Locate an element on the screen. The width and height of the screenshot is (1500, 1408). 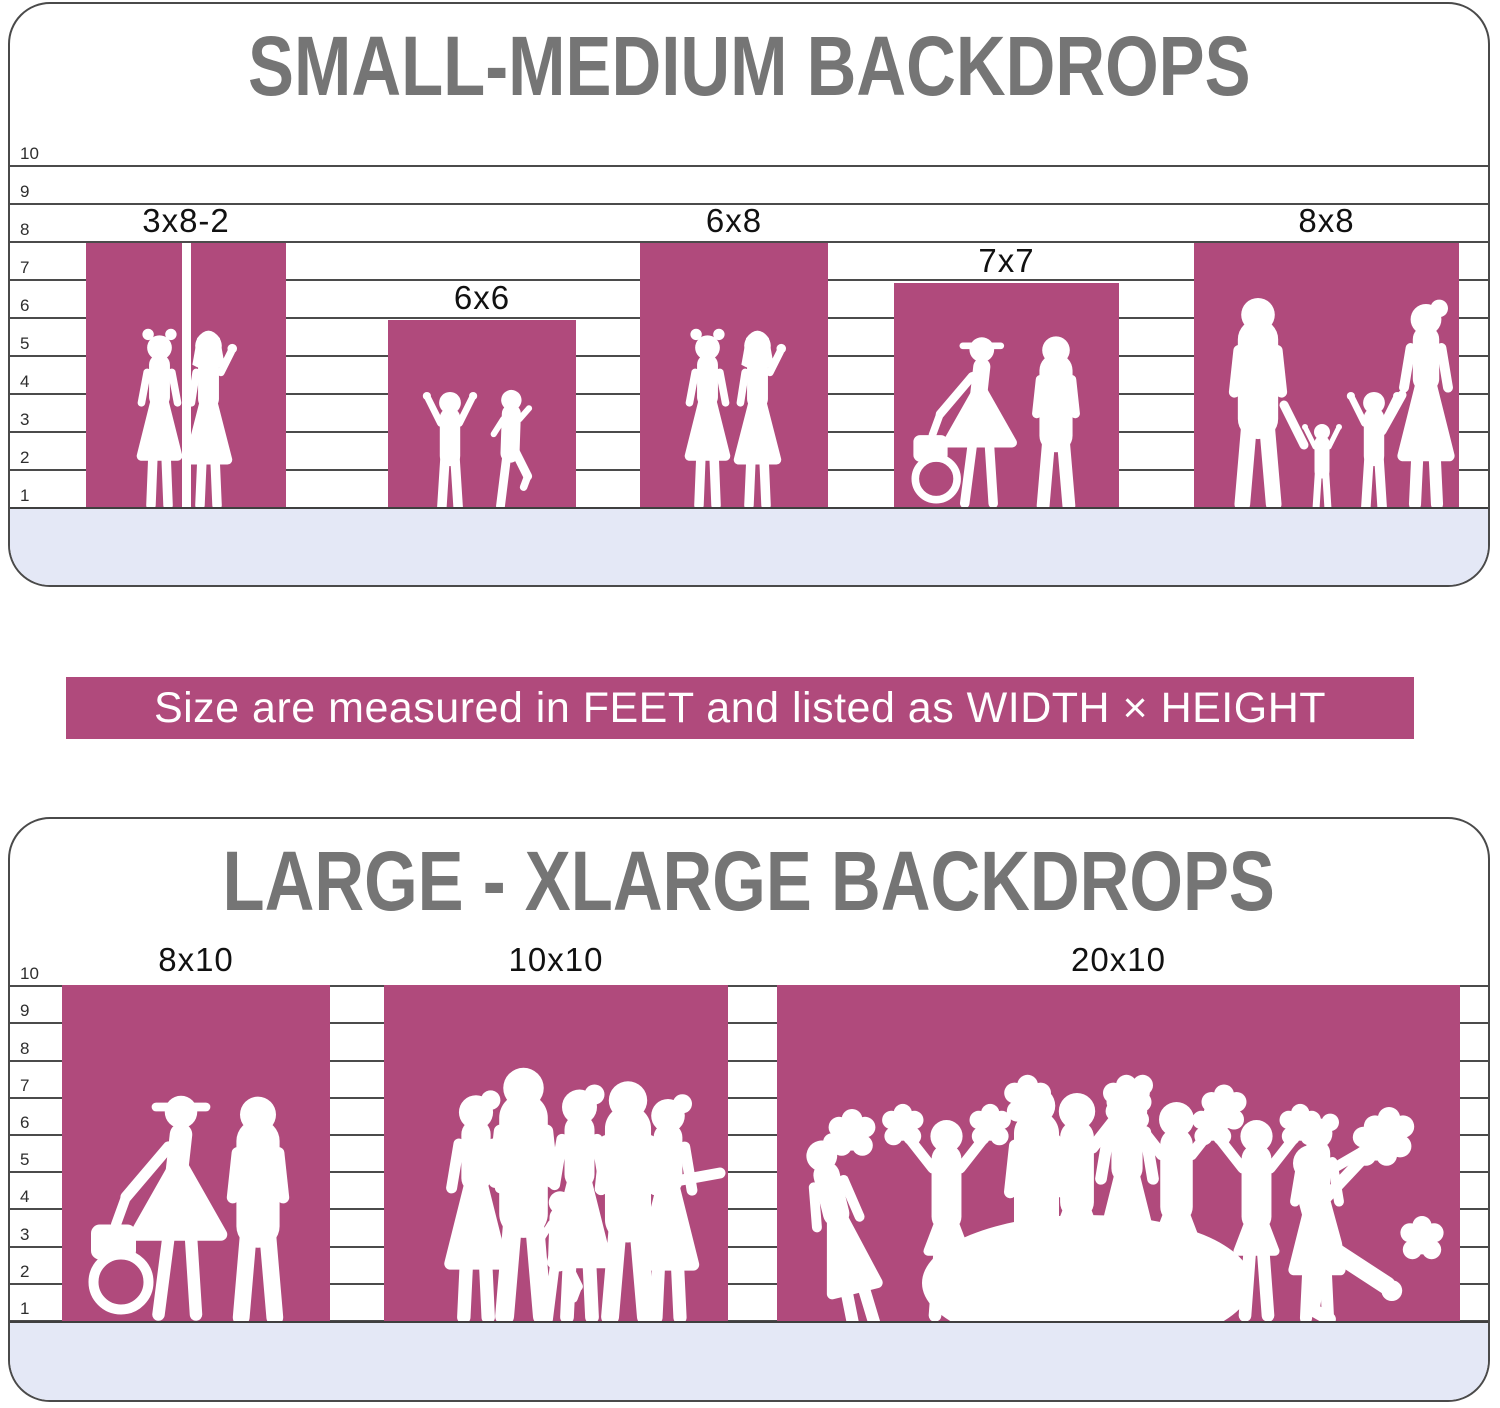
backdrop-20x10 is located at coordinates (1118, 1156).